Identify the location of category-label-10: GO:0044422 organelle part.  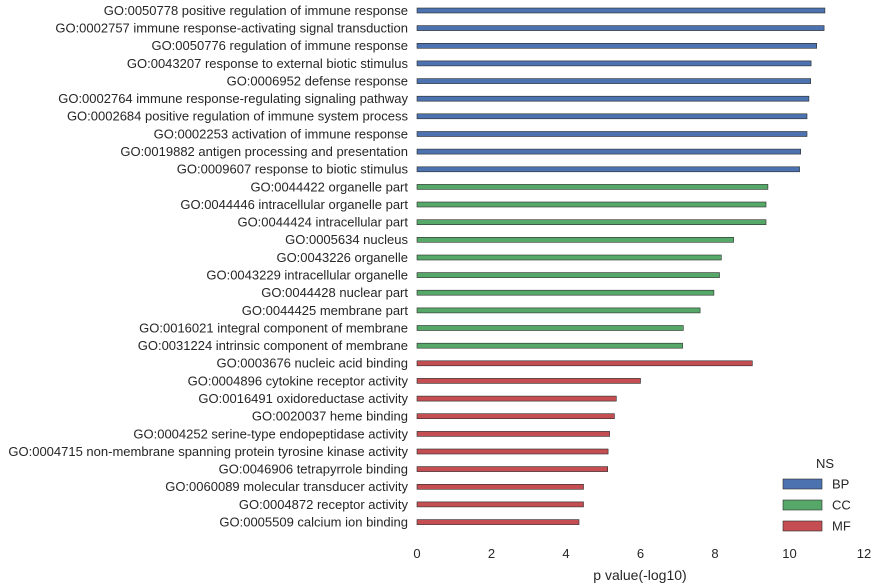
(329, 186).